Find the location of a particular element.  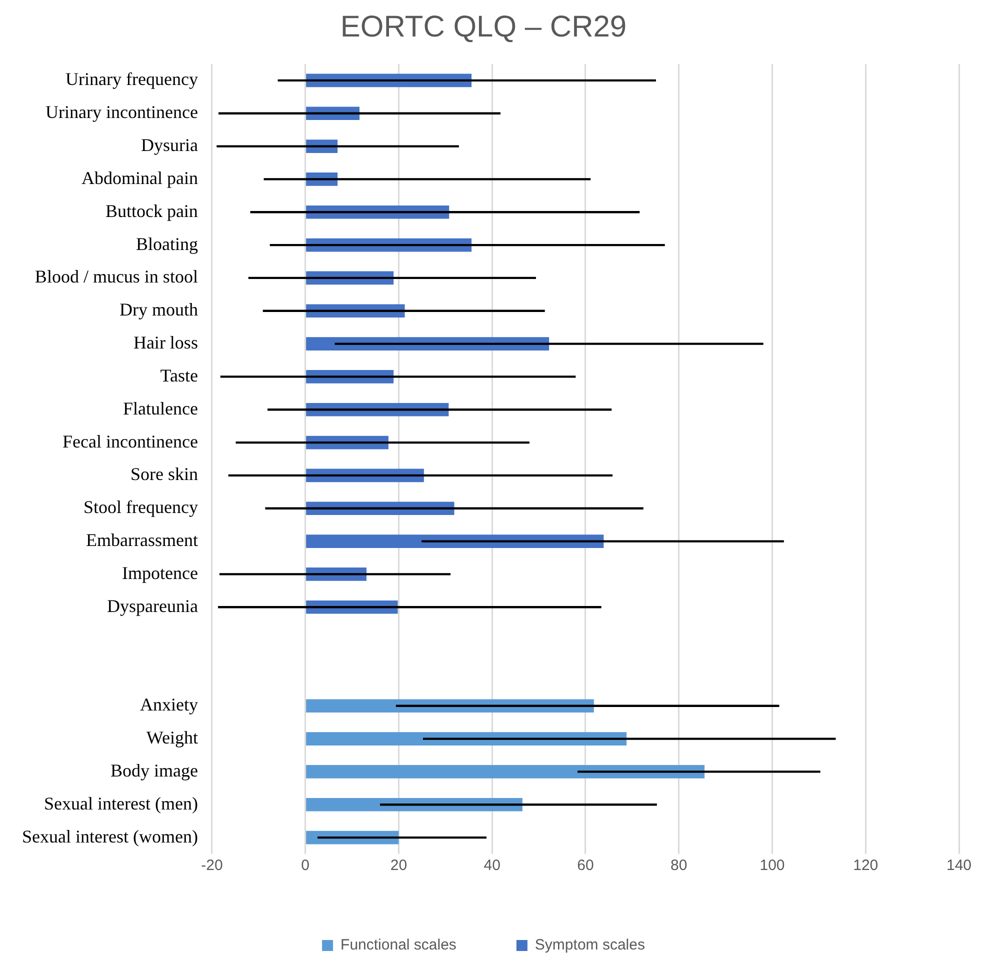

y-tick-label: Embarrassment is located at coordinates (142, 540).